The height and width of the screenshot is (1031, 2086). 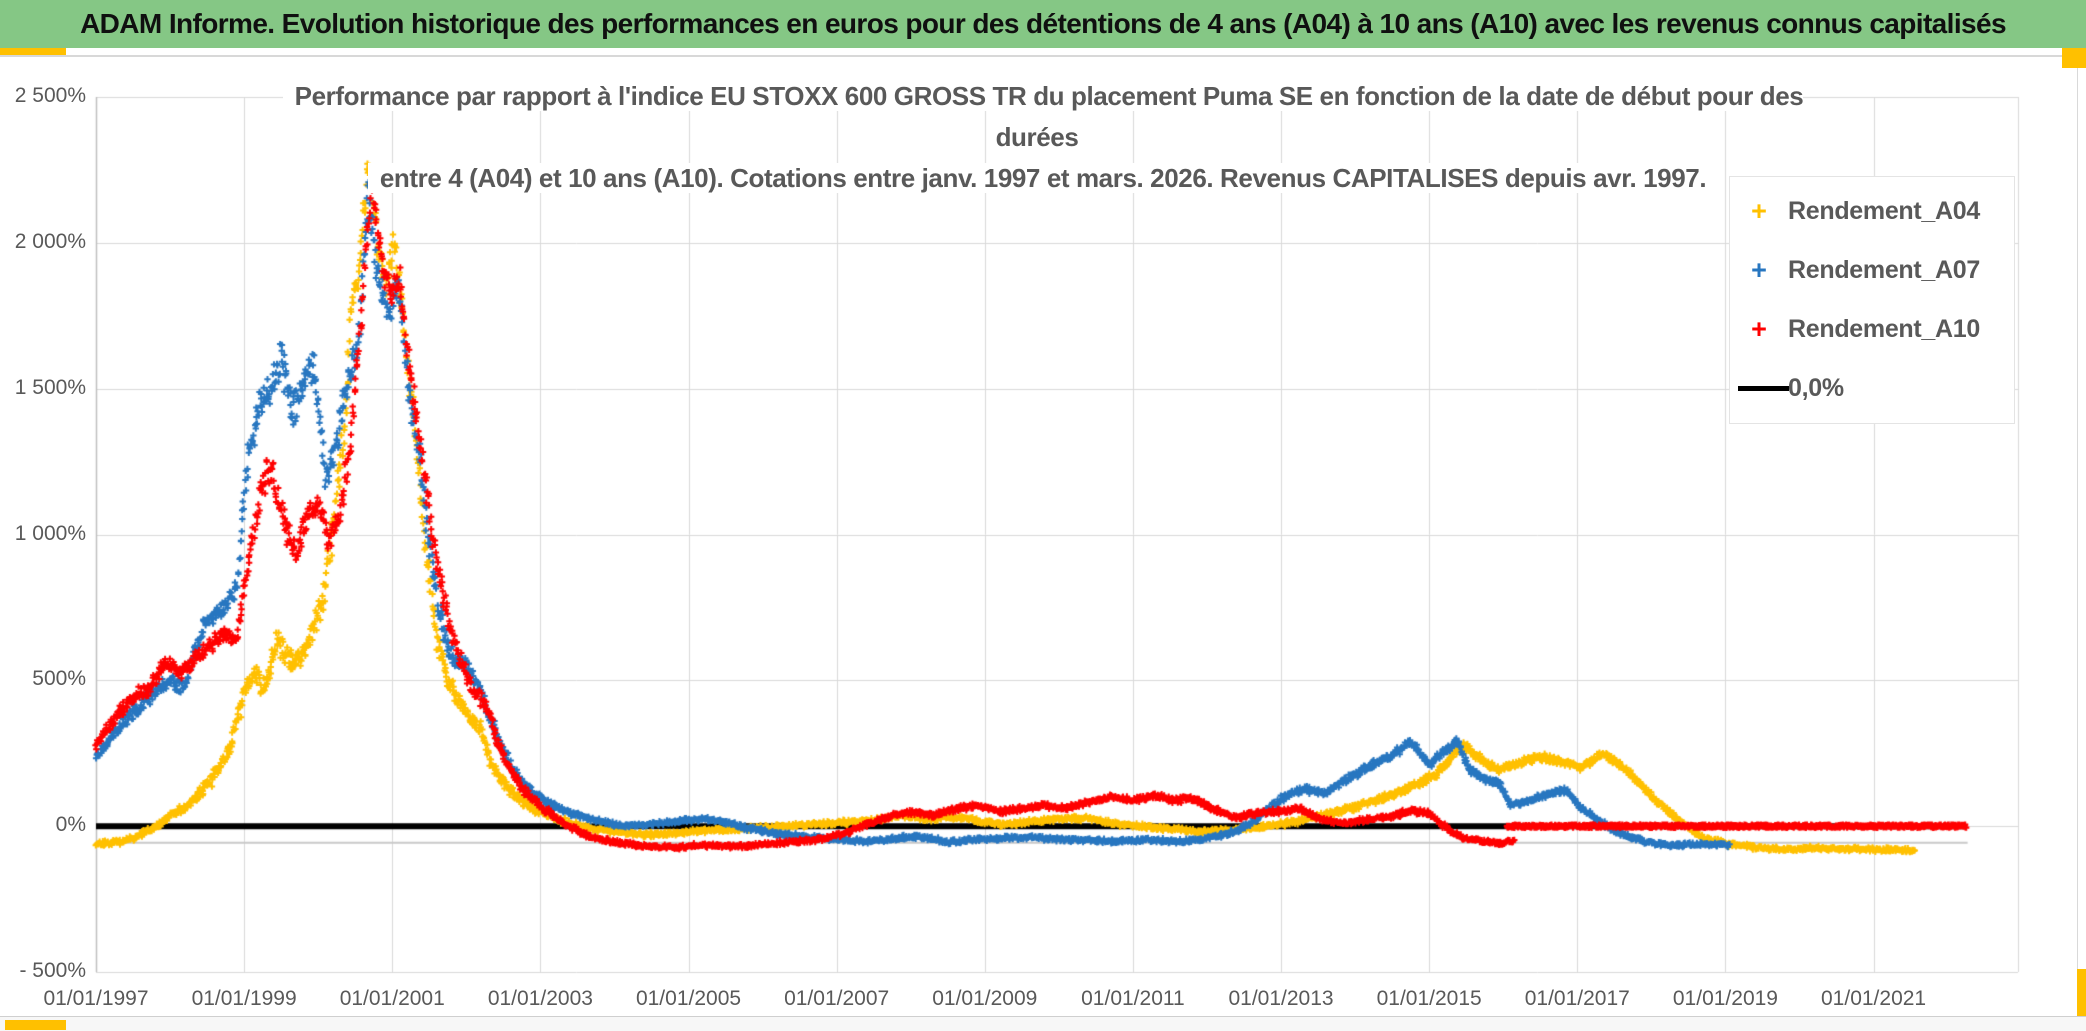 I want to click on legend-label: Rendement_A07, so click(x=1884, y=270).